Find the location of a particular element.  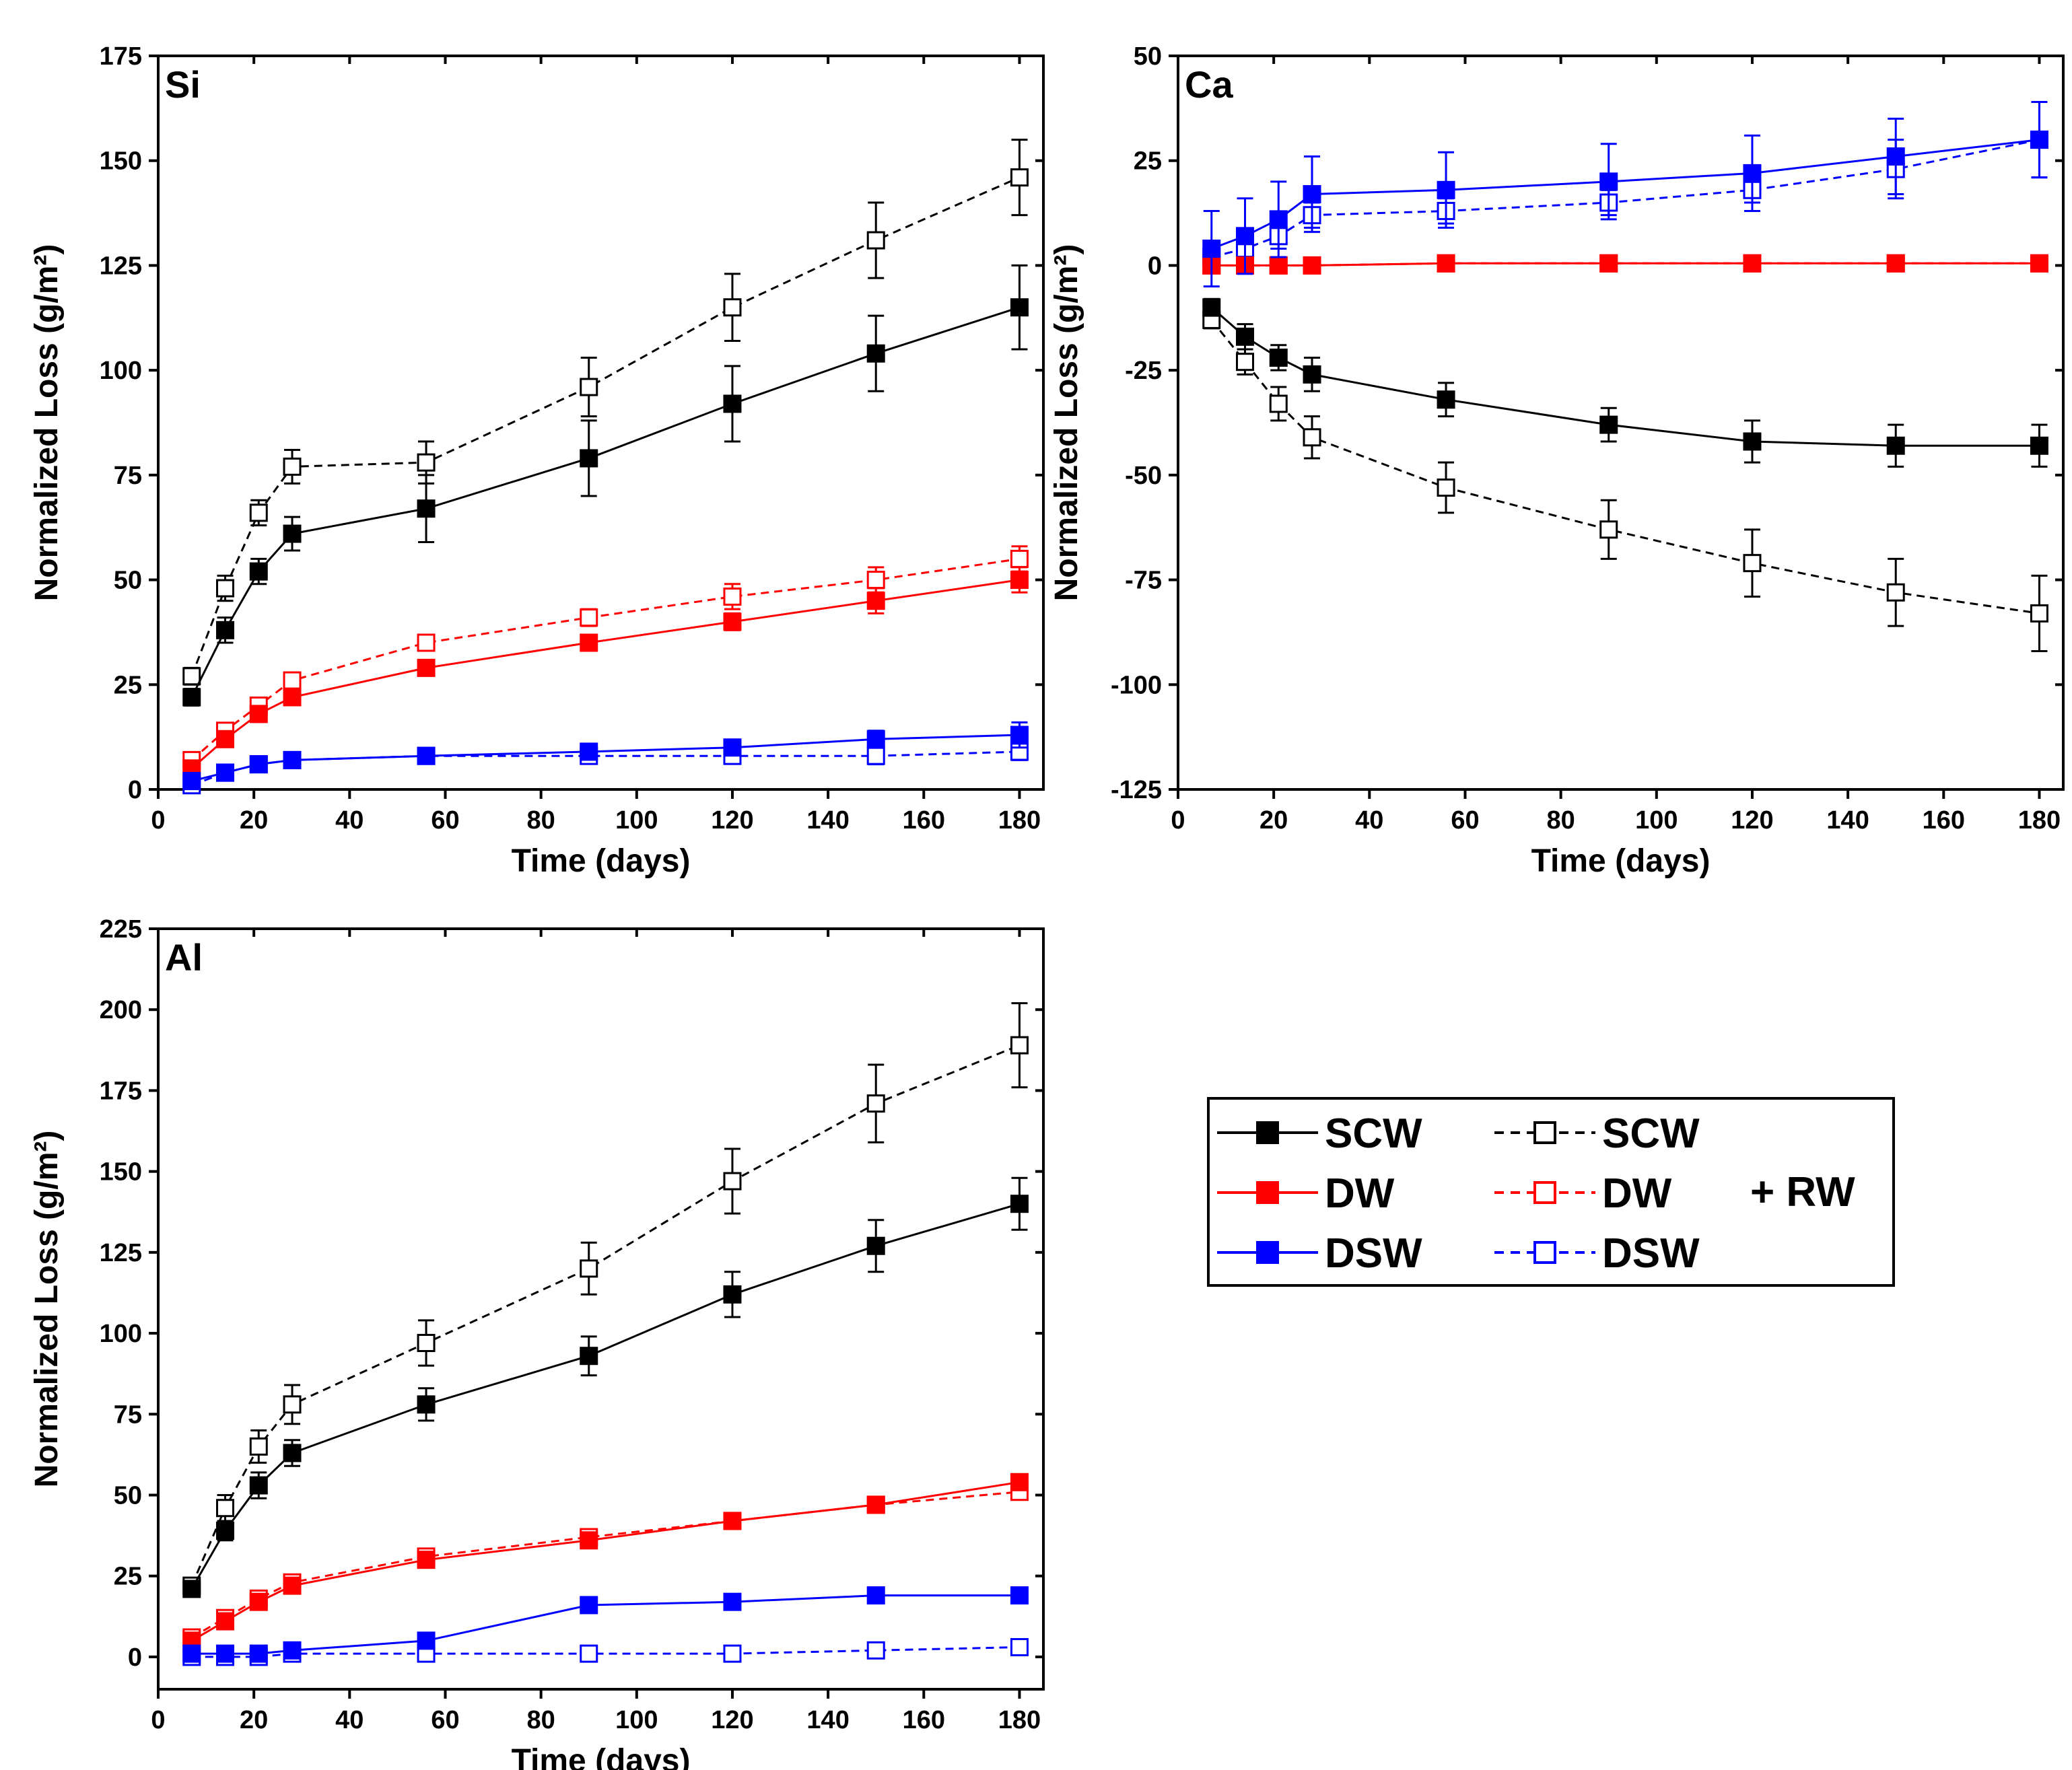

legend-marker-dsw is located at coordinates (1544, 1252).